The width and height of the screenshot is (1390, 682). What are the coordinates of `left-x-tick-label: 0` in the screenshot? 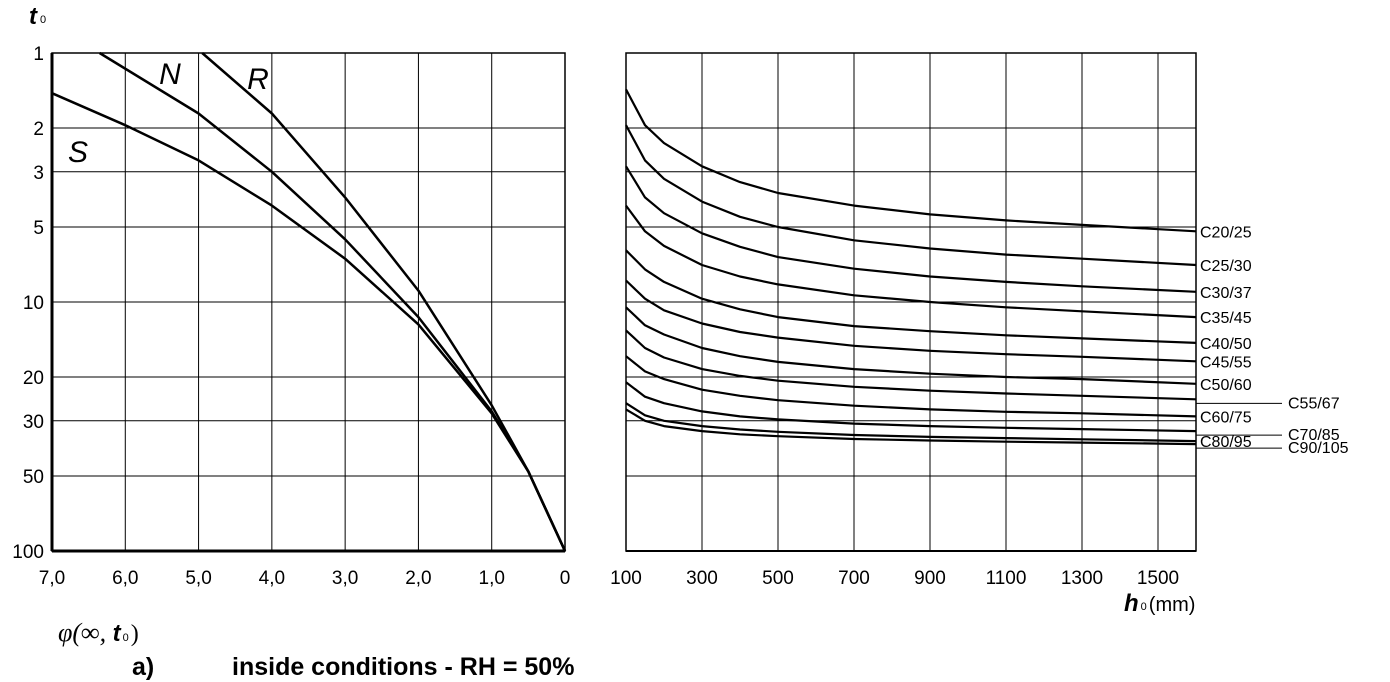 It's located at (565, 578).